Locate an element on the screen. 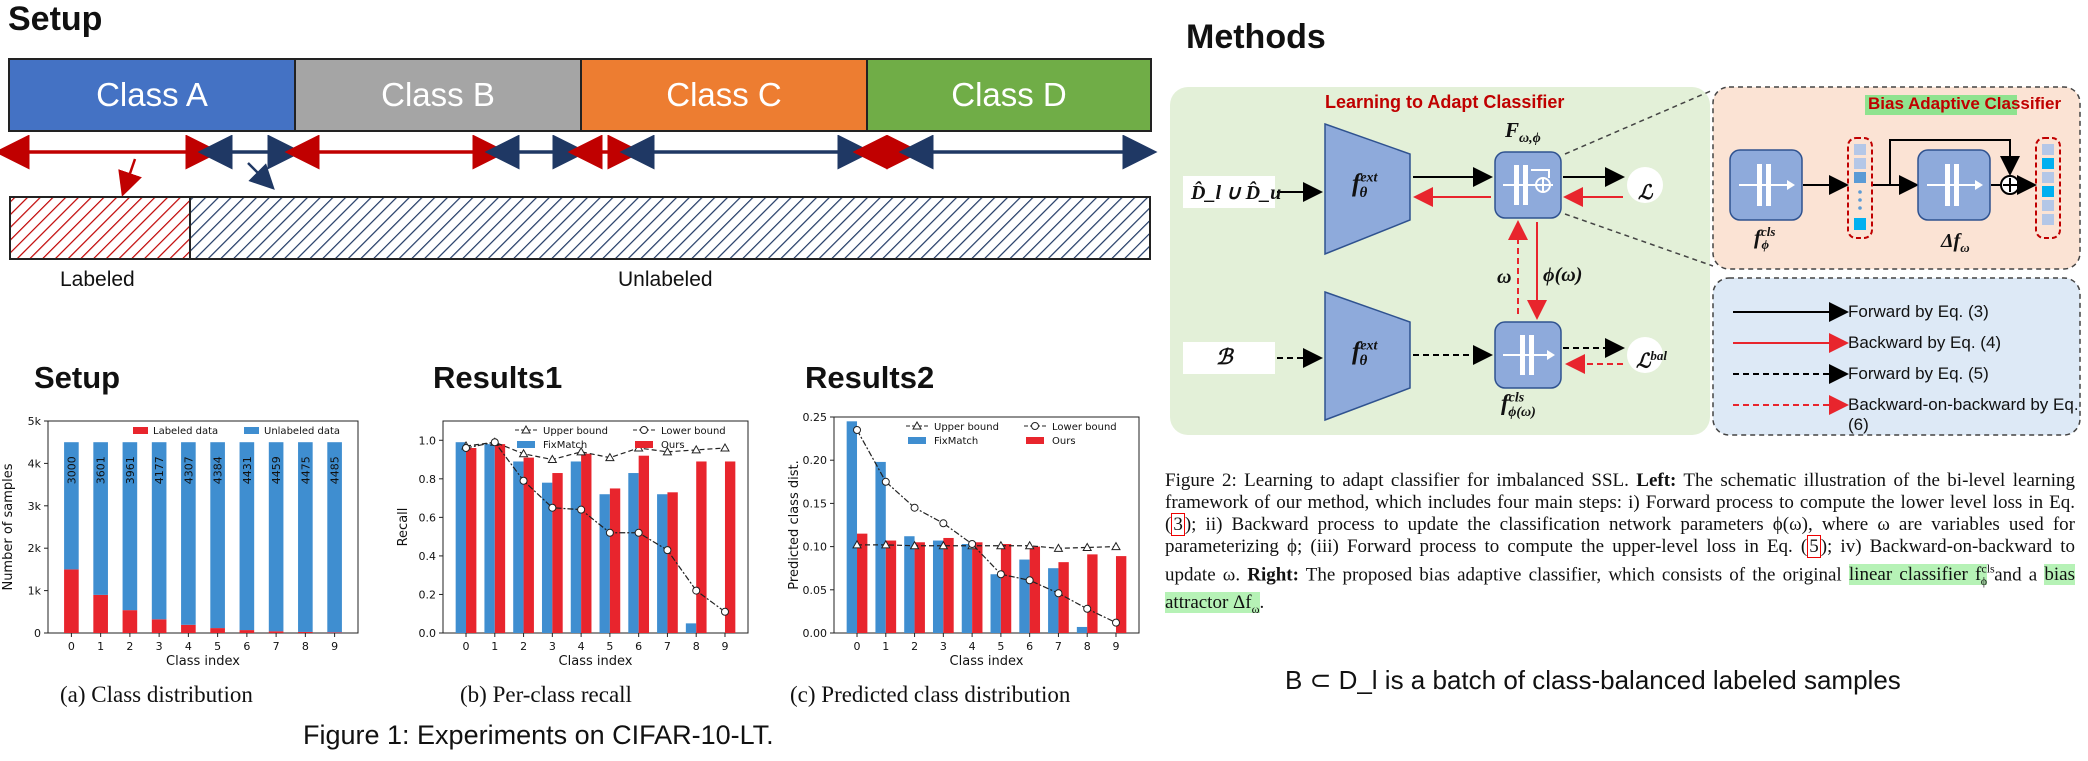 The width and height of the screenshot is (2088, 761). loss-circle is located at coordinates (1645, 185).